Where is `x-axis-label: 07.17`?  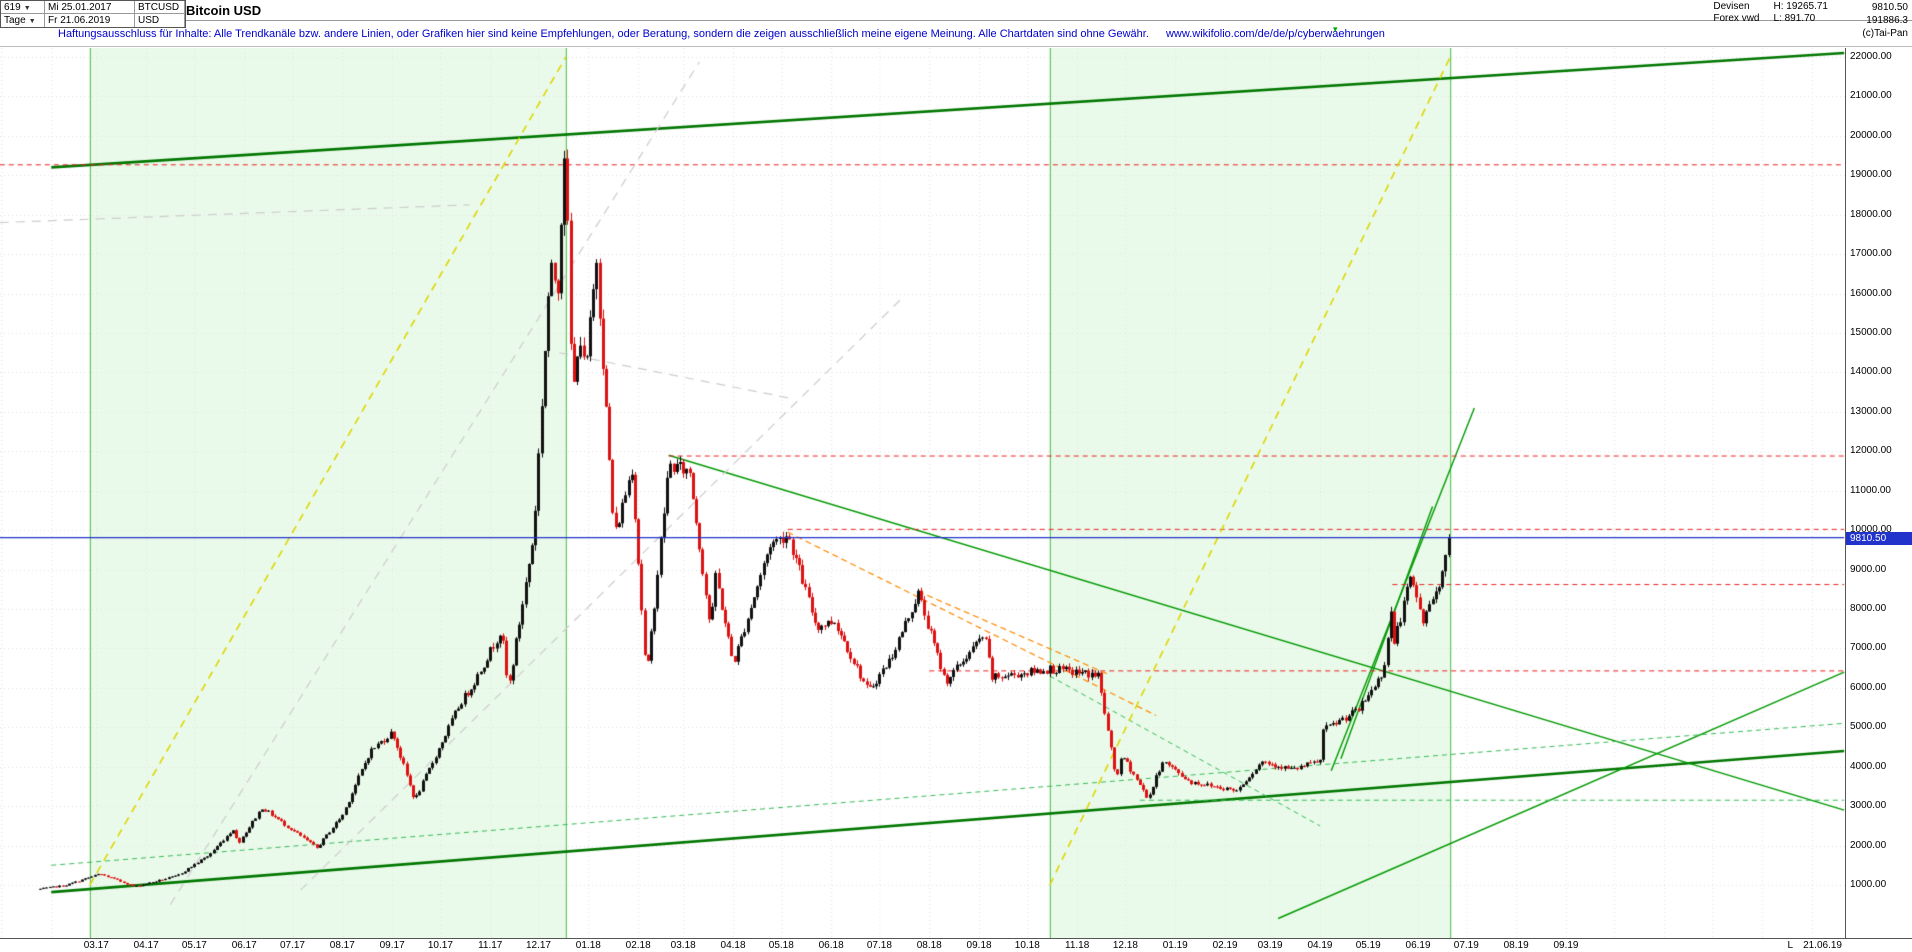
x-axis-label: 07.17 is located at coordinates (292, 945).